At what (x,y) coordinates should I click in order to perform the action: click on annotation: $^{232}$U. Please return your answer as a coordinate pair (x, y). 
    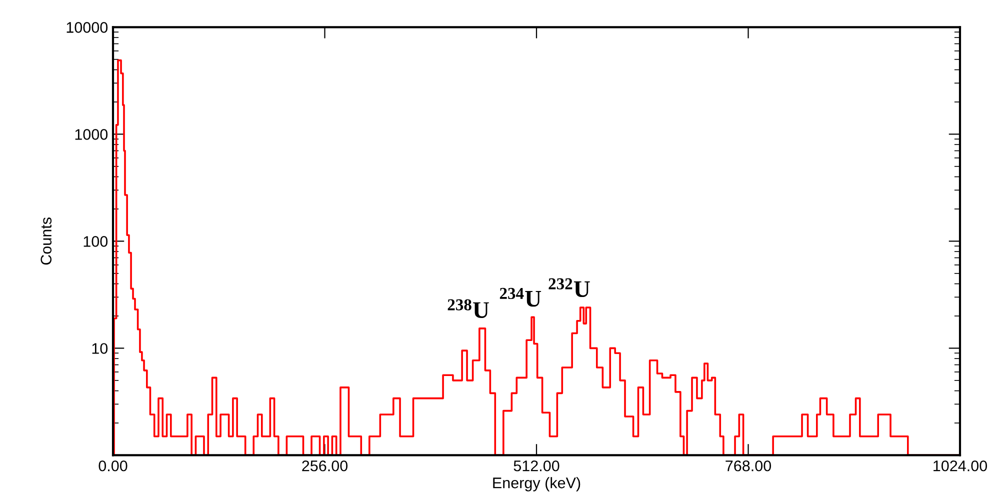
    Looking at the image, I should click on (569, 288).